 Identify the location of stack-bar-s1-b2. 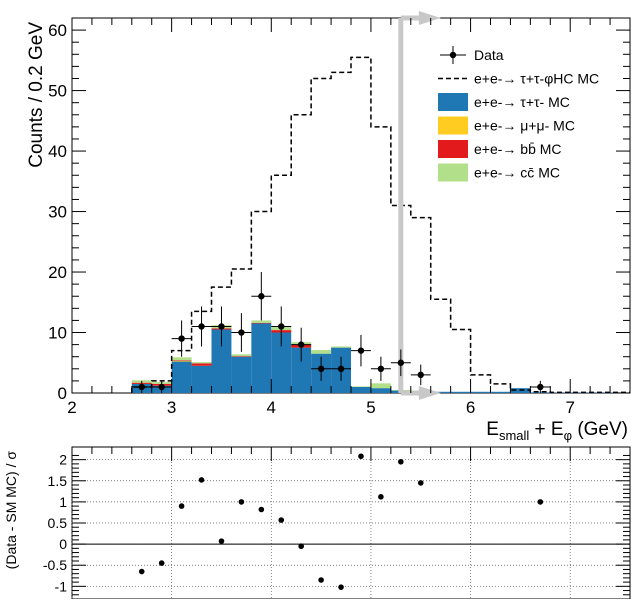
(181, 361).